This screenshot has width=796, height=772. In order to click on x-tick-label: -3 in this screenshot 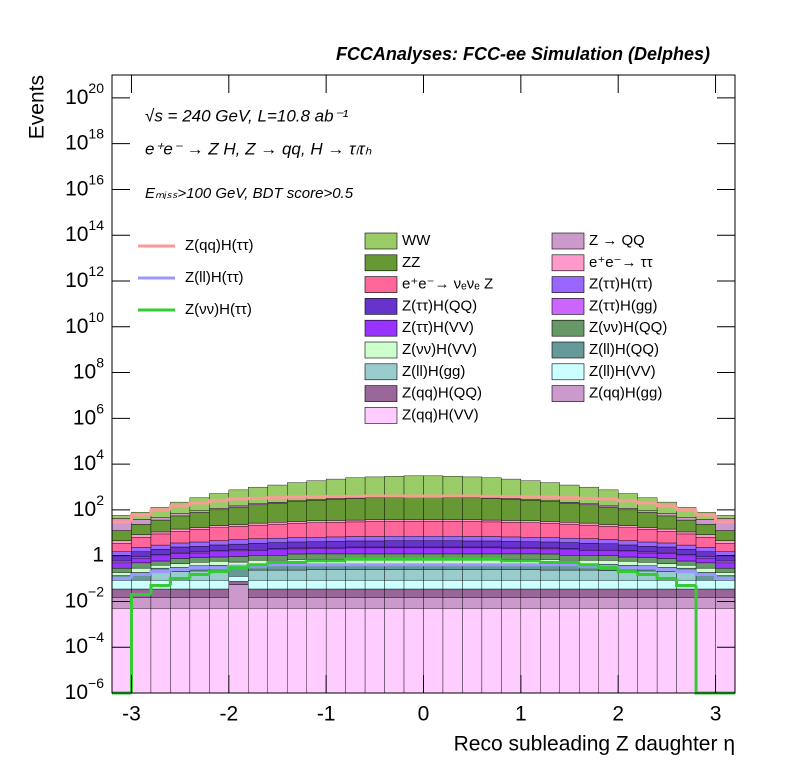, I will do `click(131, 714)`.